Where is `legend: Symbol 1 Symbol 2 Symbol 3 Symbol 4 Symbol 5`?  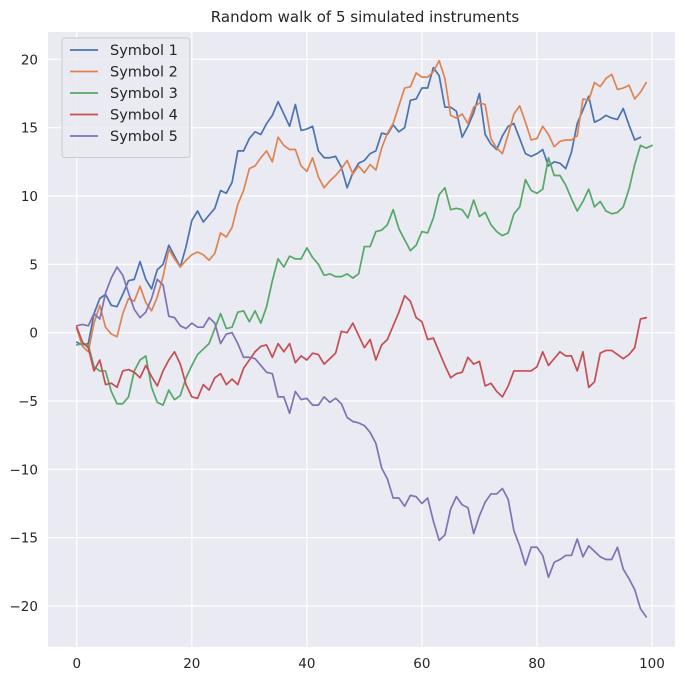 legend: Symbol 1 Symbol 2 Symbol 3 Symbol 4 Symbol 5 is located at coordinates (126, 97).